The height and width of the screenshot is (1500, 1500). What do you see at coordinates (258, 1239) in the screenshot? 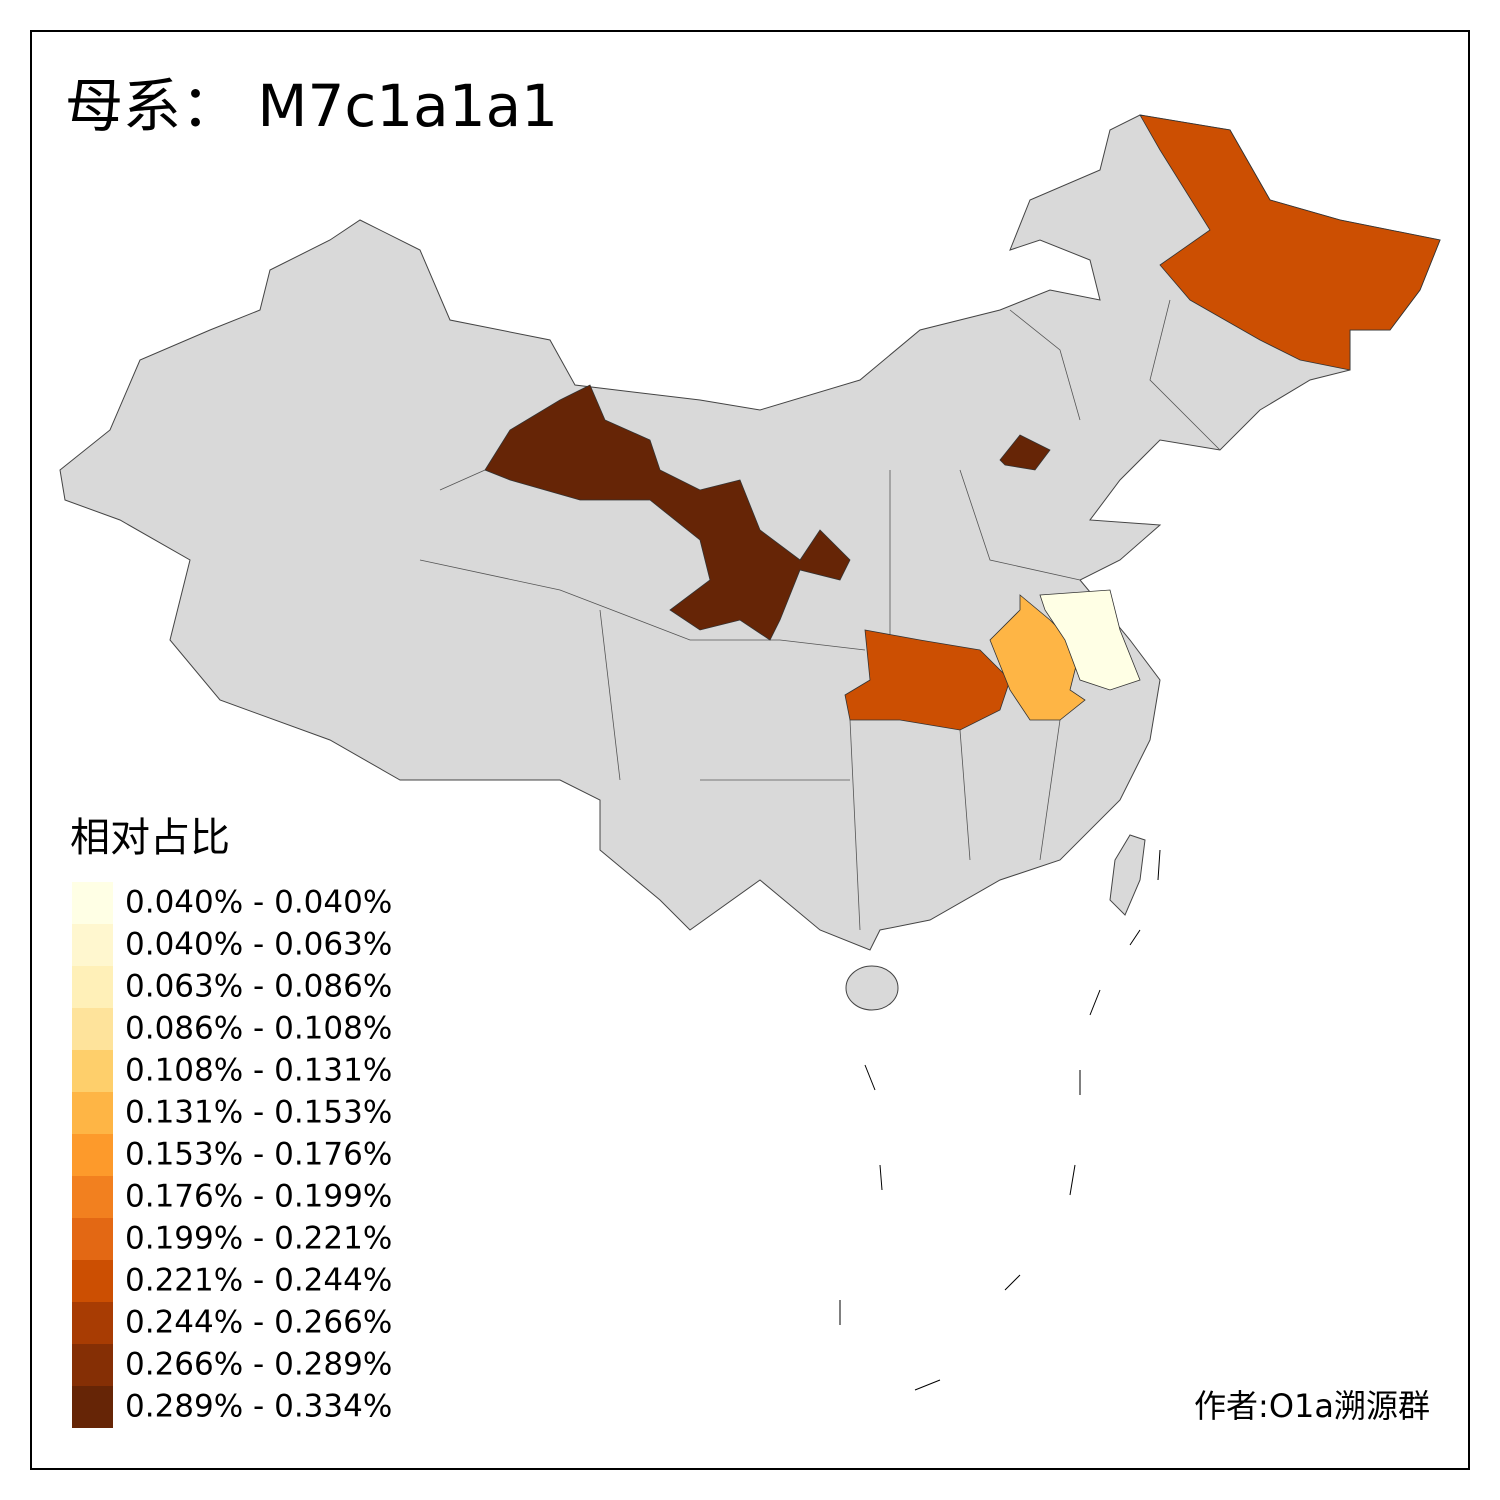
I see `legend-label: 0.199% - 0.221%` at bounding box center [258, 1239].